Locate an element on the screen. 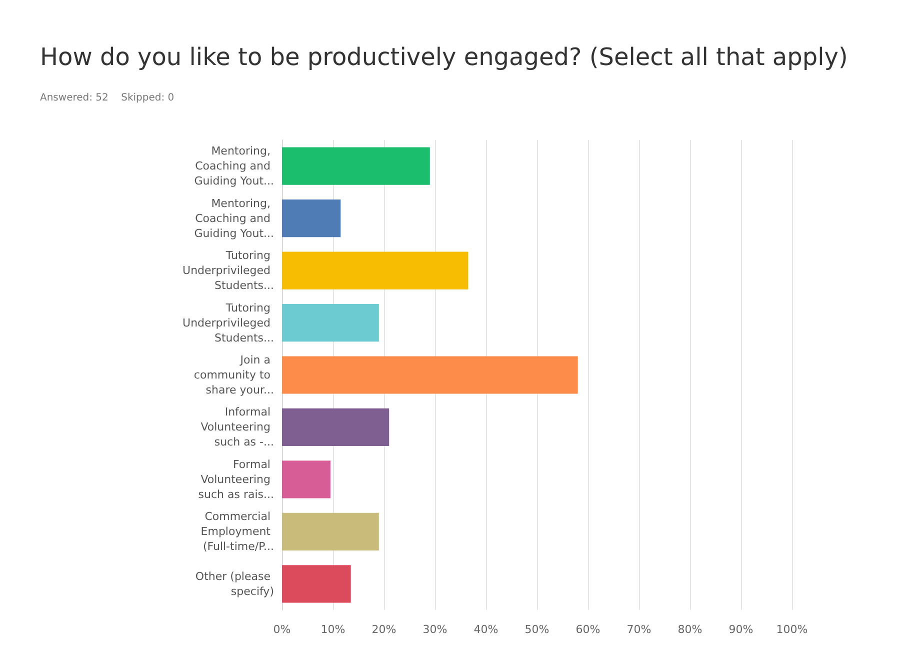 This screenshot has height=670, width=912. x-tick-label: 90% is located at coordinates (741, 629).